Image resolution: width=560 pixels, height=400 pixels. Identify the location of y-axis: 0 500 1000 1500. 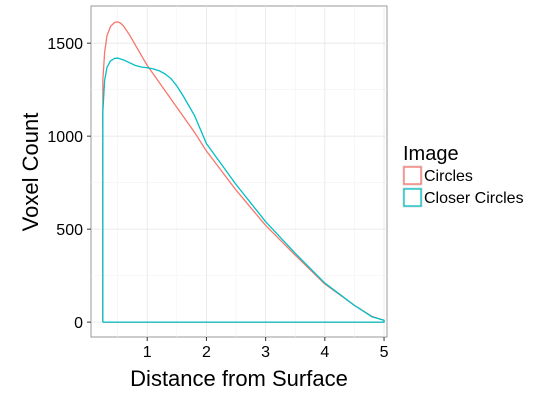
(69, 184).